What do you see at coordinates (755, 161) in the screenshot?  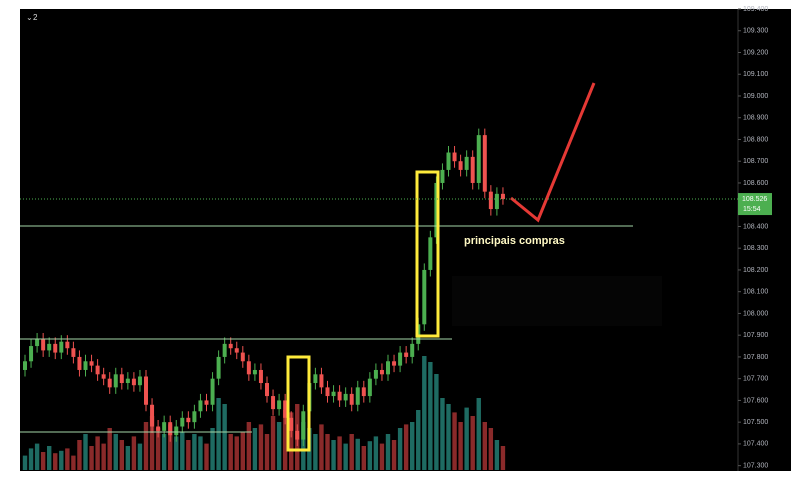 I see `y-tick-label: 108.700` at bounding box center [755, 161].